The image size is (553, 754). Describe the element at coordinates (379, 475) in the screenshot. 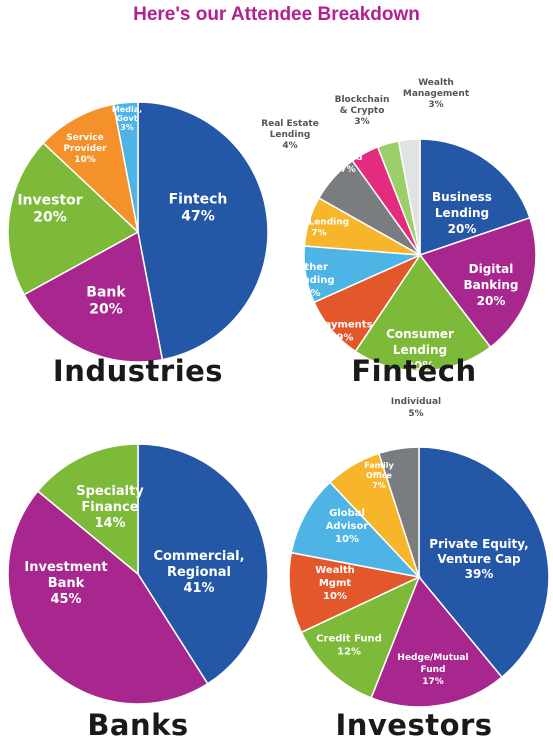

I see `label-family-office-7: Family Office 7%` at that location.